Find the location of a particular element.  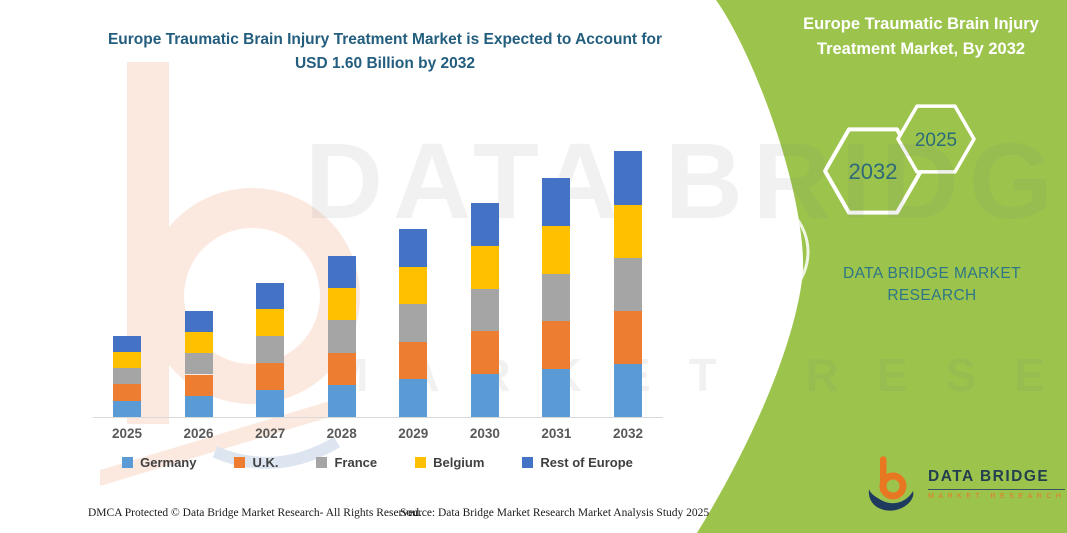

legend-label: Germany is located at coordinates (168, 462).